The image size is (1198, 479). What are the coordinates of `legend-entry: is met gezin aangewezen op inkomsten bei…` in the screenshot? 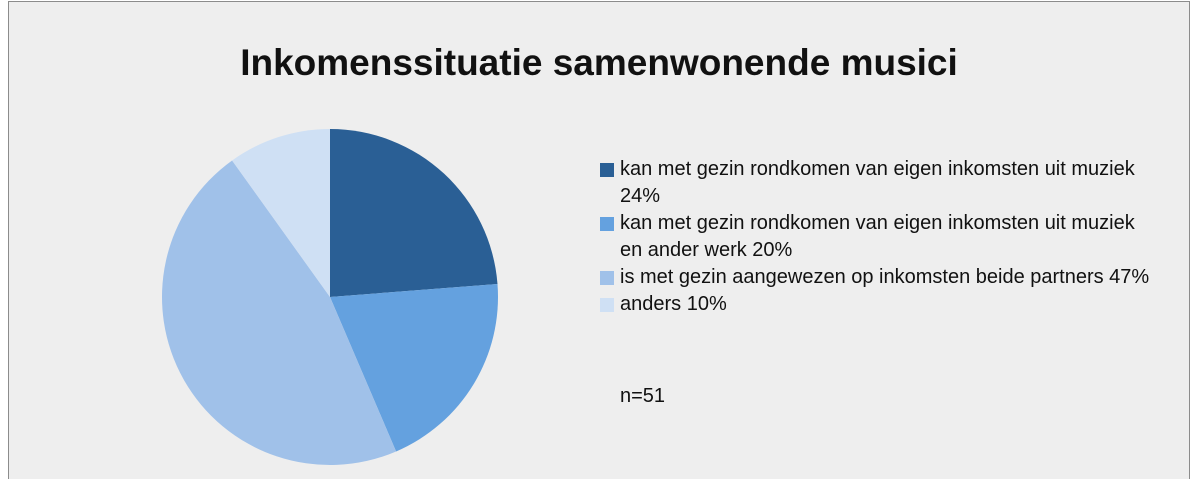 It's located at (880, 277).